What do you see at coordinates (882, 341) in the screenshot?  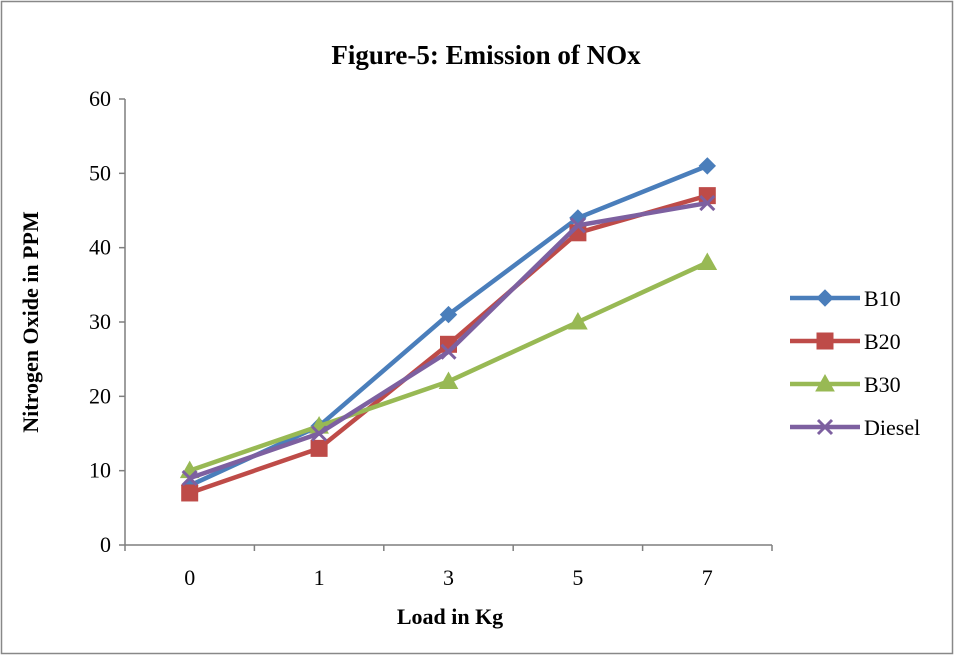 I see `legend-label-b20: B20` at bounding box center [882, 341].